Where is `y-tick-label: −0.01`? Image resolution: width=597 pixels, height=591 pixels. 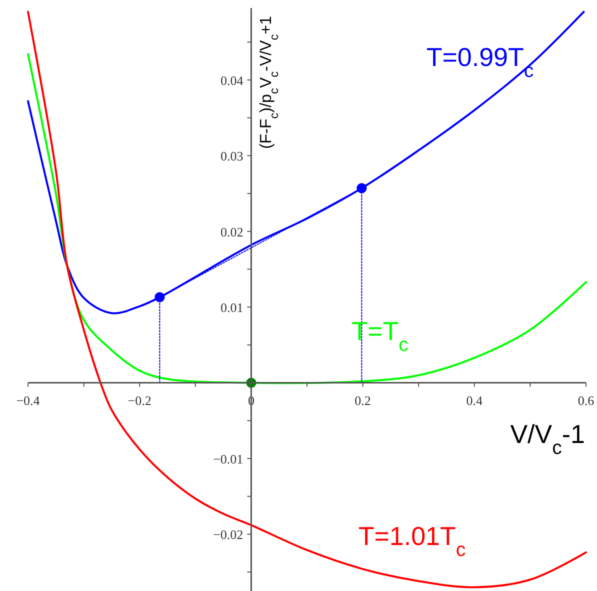
y-tick-label: −0.01 is located at coordinates (228, 459).